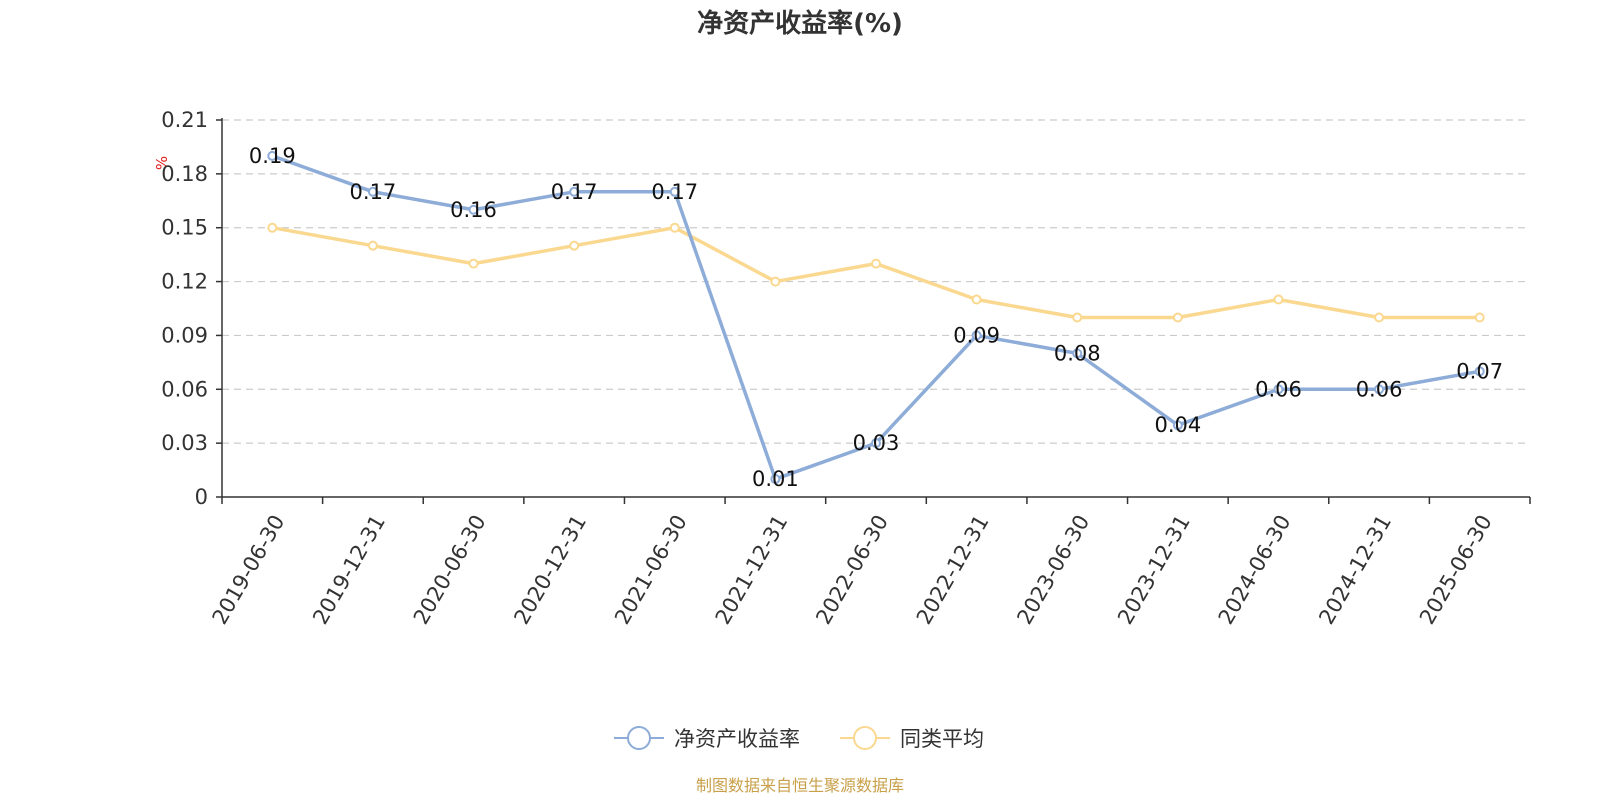 The image size is (1600, 800). What do you see at coordinates (651, 570) in the screenshot?
I see `x-tick-label: 2021-06-30` at bounding box center [651, 570].